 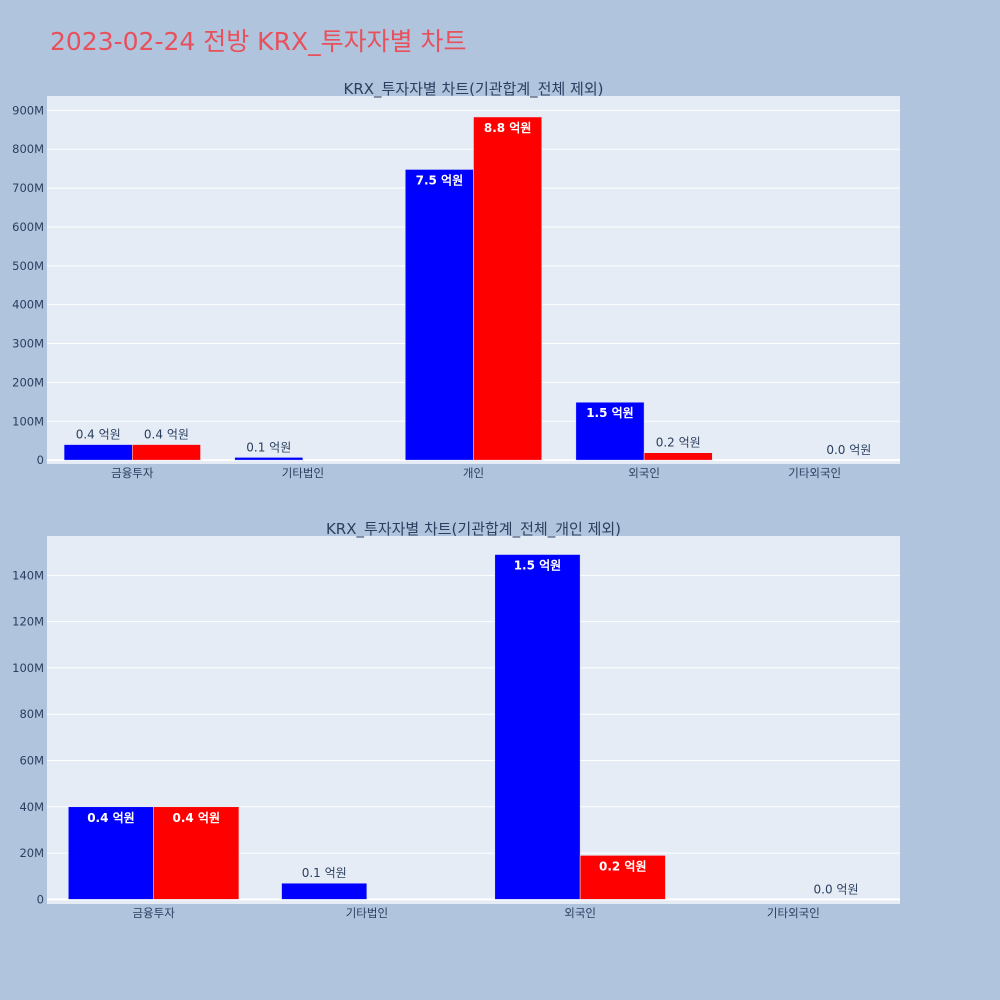 I want to click on y-tick-label: 200M, so click(x=28, y=382).